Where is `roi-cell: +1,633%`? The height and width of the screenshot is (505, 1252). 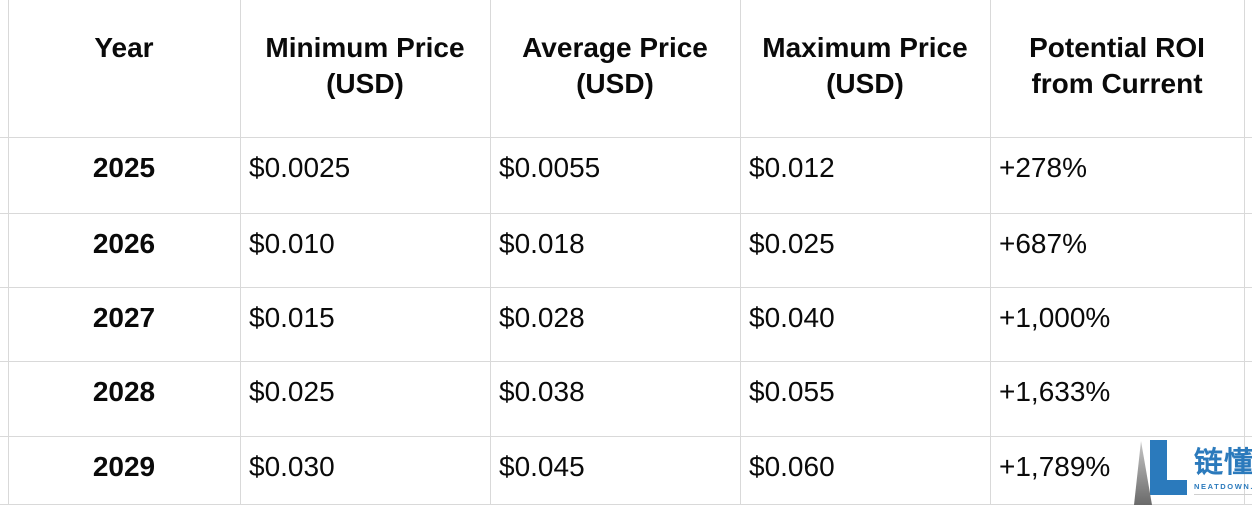
roi-cell: +1,633% is located at coordinates (1055, 391).